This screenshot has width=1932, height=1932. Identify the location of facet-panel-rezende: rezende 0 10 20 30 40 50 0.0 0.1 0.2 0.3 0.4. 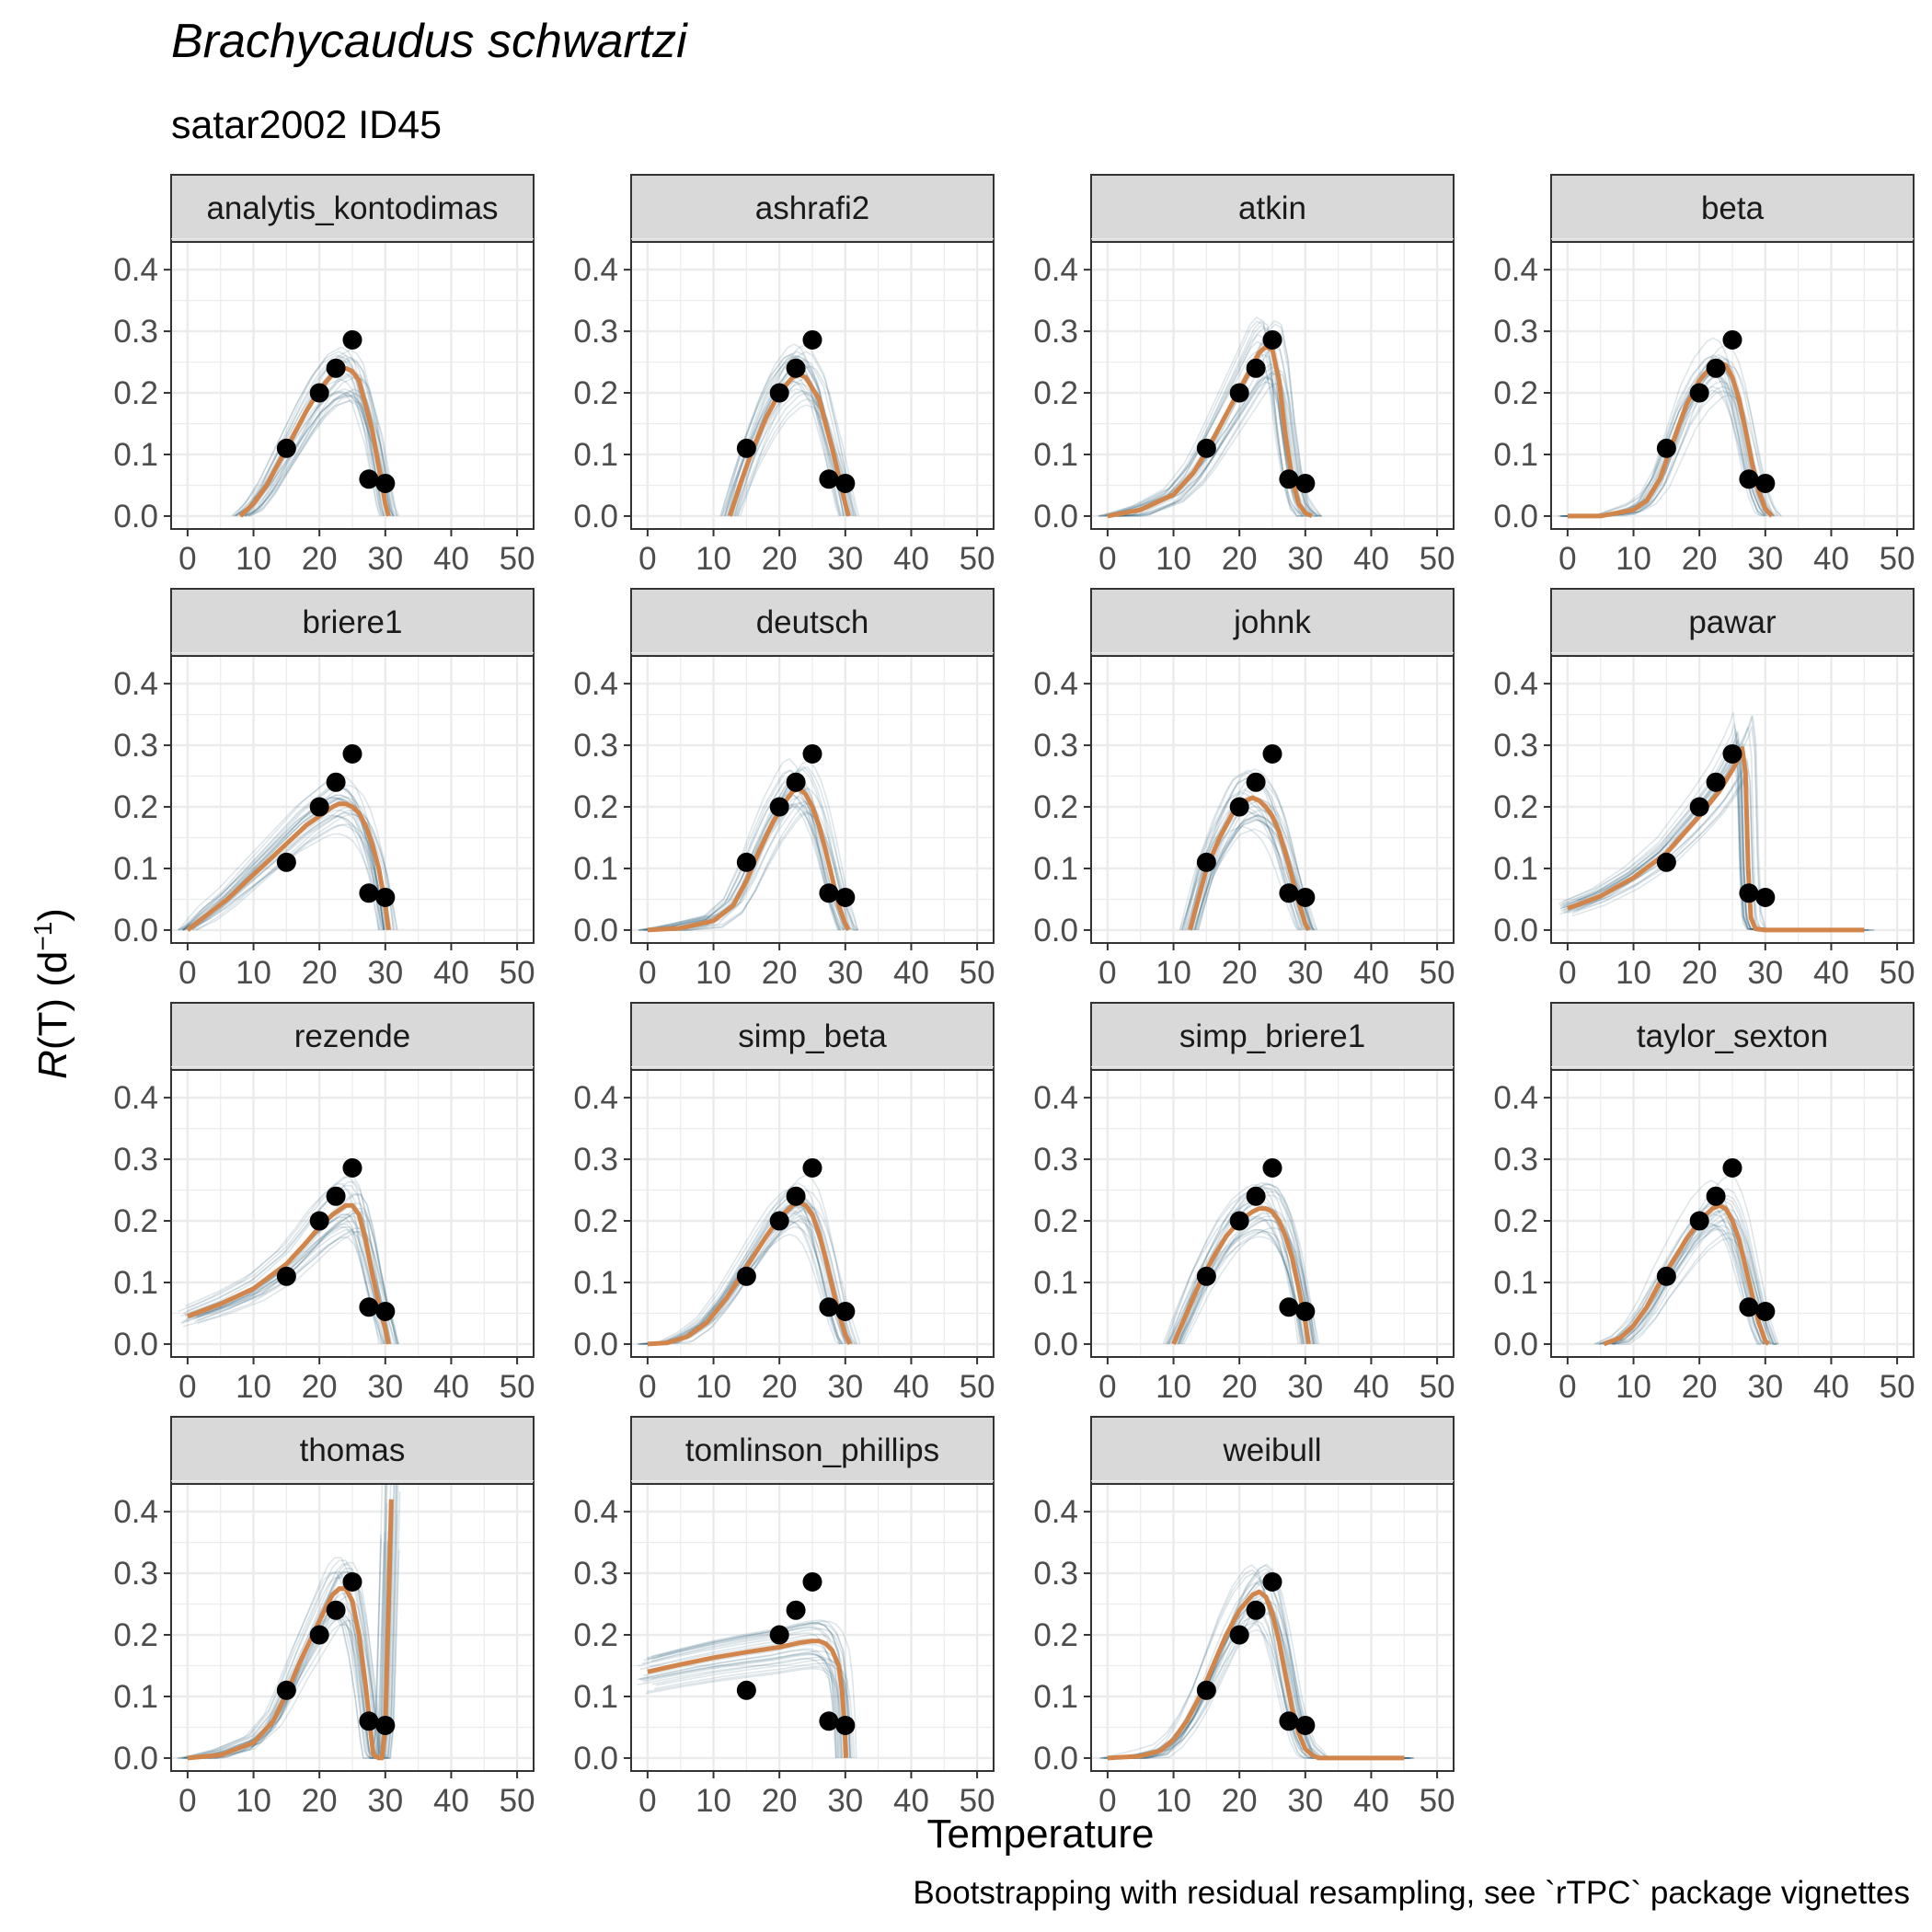
(324, 1203).